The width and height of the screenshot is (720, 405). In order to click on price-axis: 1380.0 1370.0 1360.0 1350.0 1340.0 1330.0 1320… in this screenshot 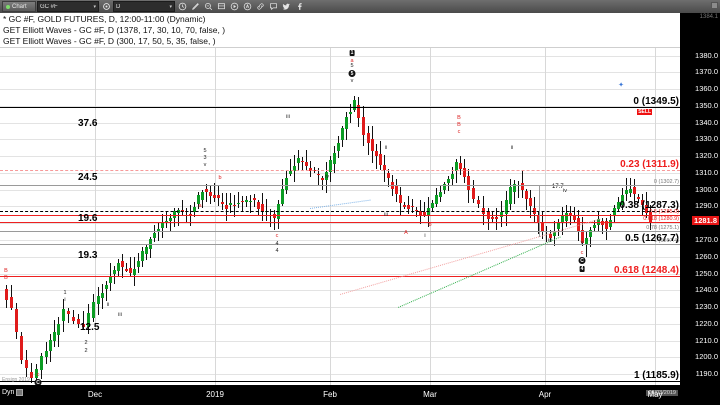, I will do `click(700, 199)`.